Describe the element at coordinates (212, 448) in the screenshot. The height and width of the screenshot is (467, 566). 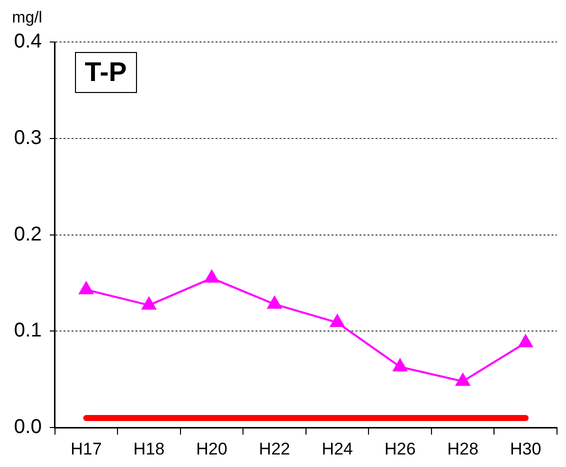
I see `x-tick-label: H20` at that location.